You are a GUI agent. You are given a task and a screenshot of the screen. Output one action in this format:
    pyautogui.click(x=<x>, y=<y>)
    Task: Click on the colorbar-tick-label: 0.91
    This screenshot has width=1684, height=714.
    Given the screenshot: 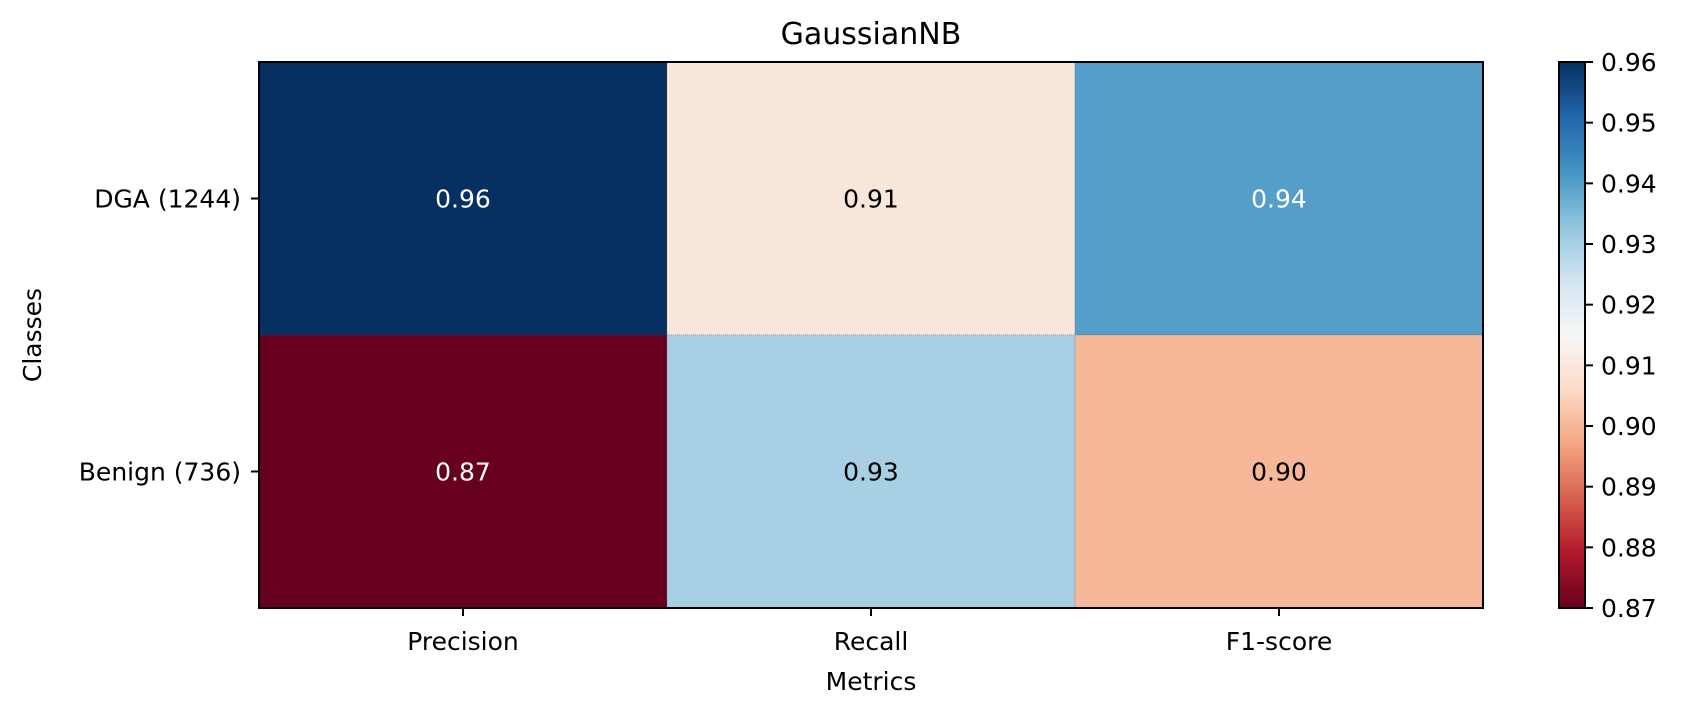 What is the action you would take?
    pyautogui.click(x=1629, y=365)
    